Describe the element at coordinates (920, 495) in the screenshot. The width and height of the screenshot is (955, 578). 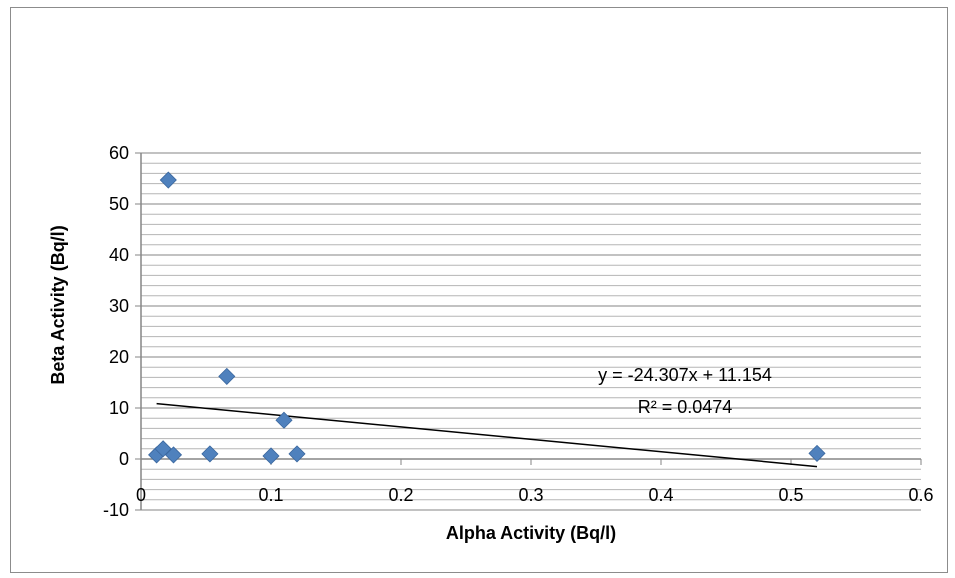
I see `x-tick-label: 0.6` at that location.